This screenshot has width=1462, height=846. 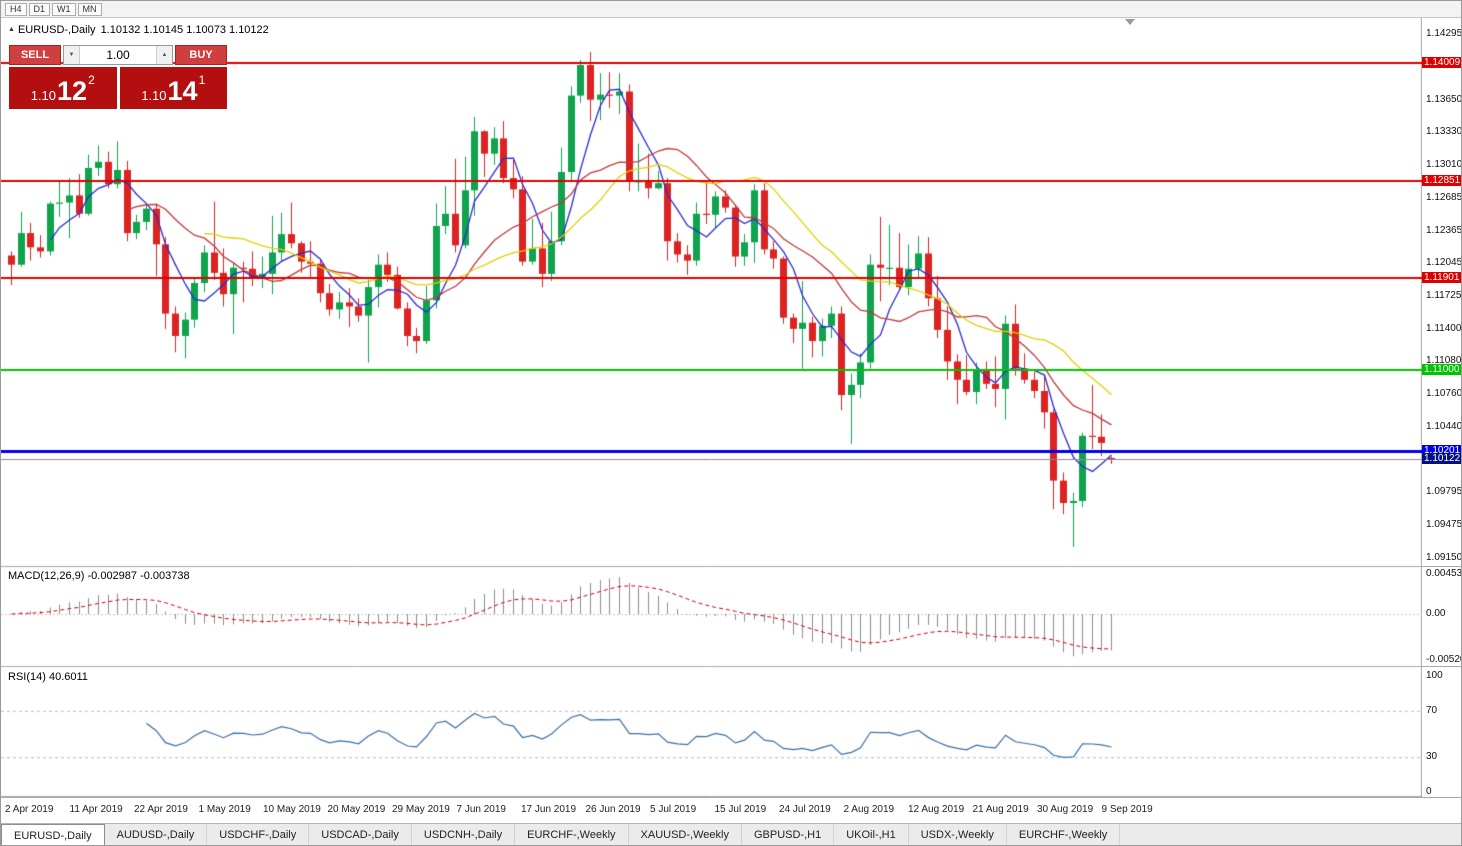 I want to click on chart-tab-5: EURCHF-,Weekly, so click(x=572, y=834).